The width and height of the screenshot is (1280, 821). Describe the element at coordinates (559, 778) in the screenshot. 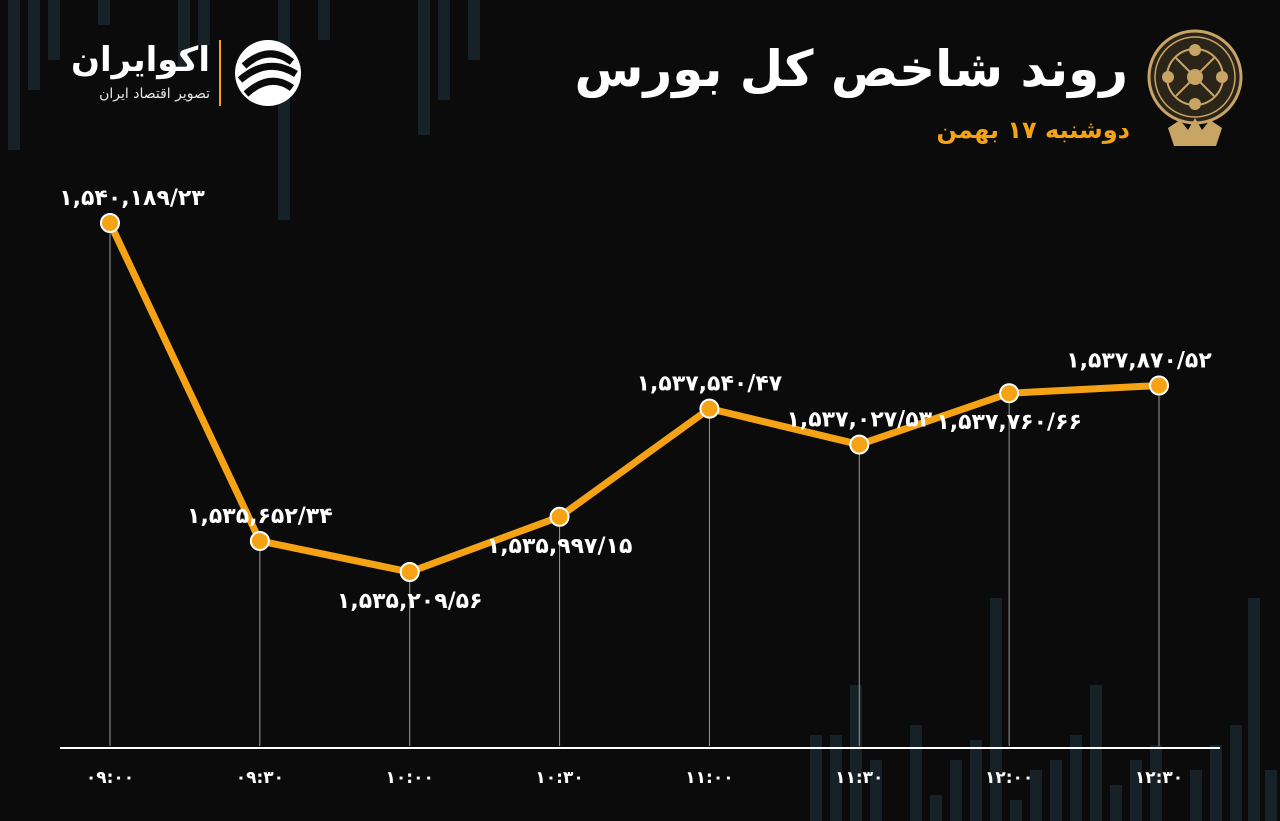

I see `x-tick-label: ۱۰:۳۰` at that location.